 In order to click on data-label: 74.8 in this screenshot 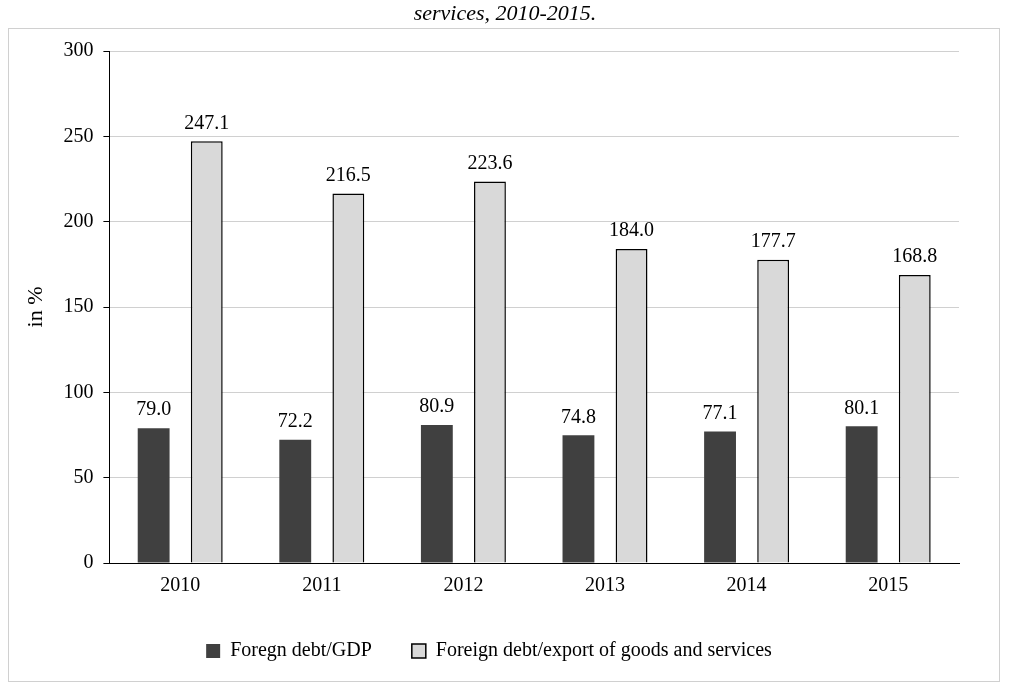, I will do `click(578, 415)`.